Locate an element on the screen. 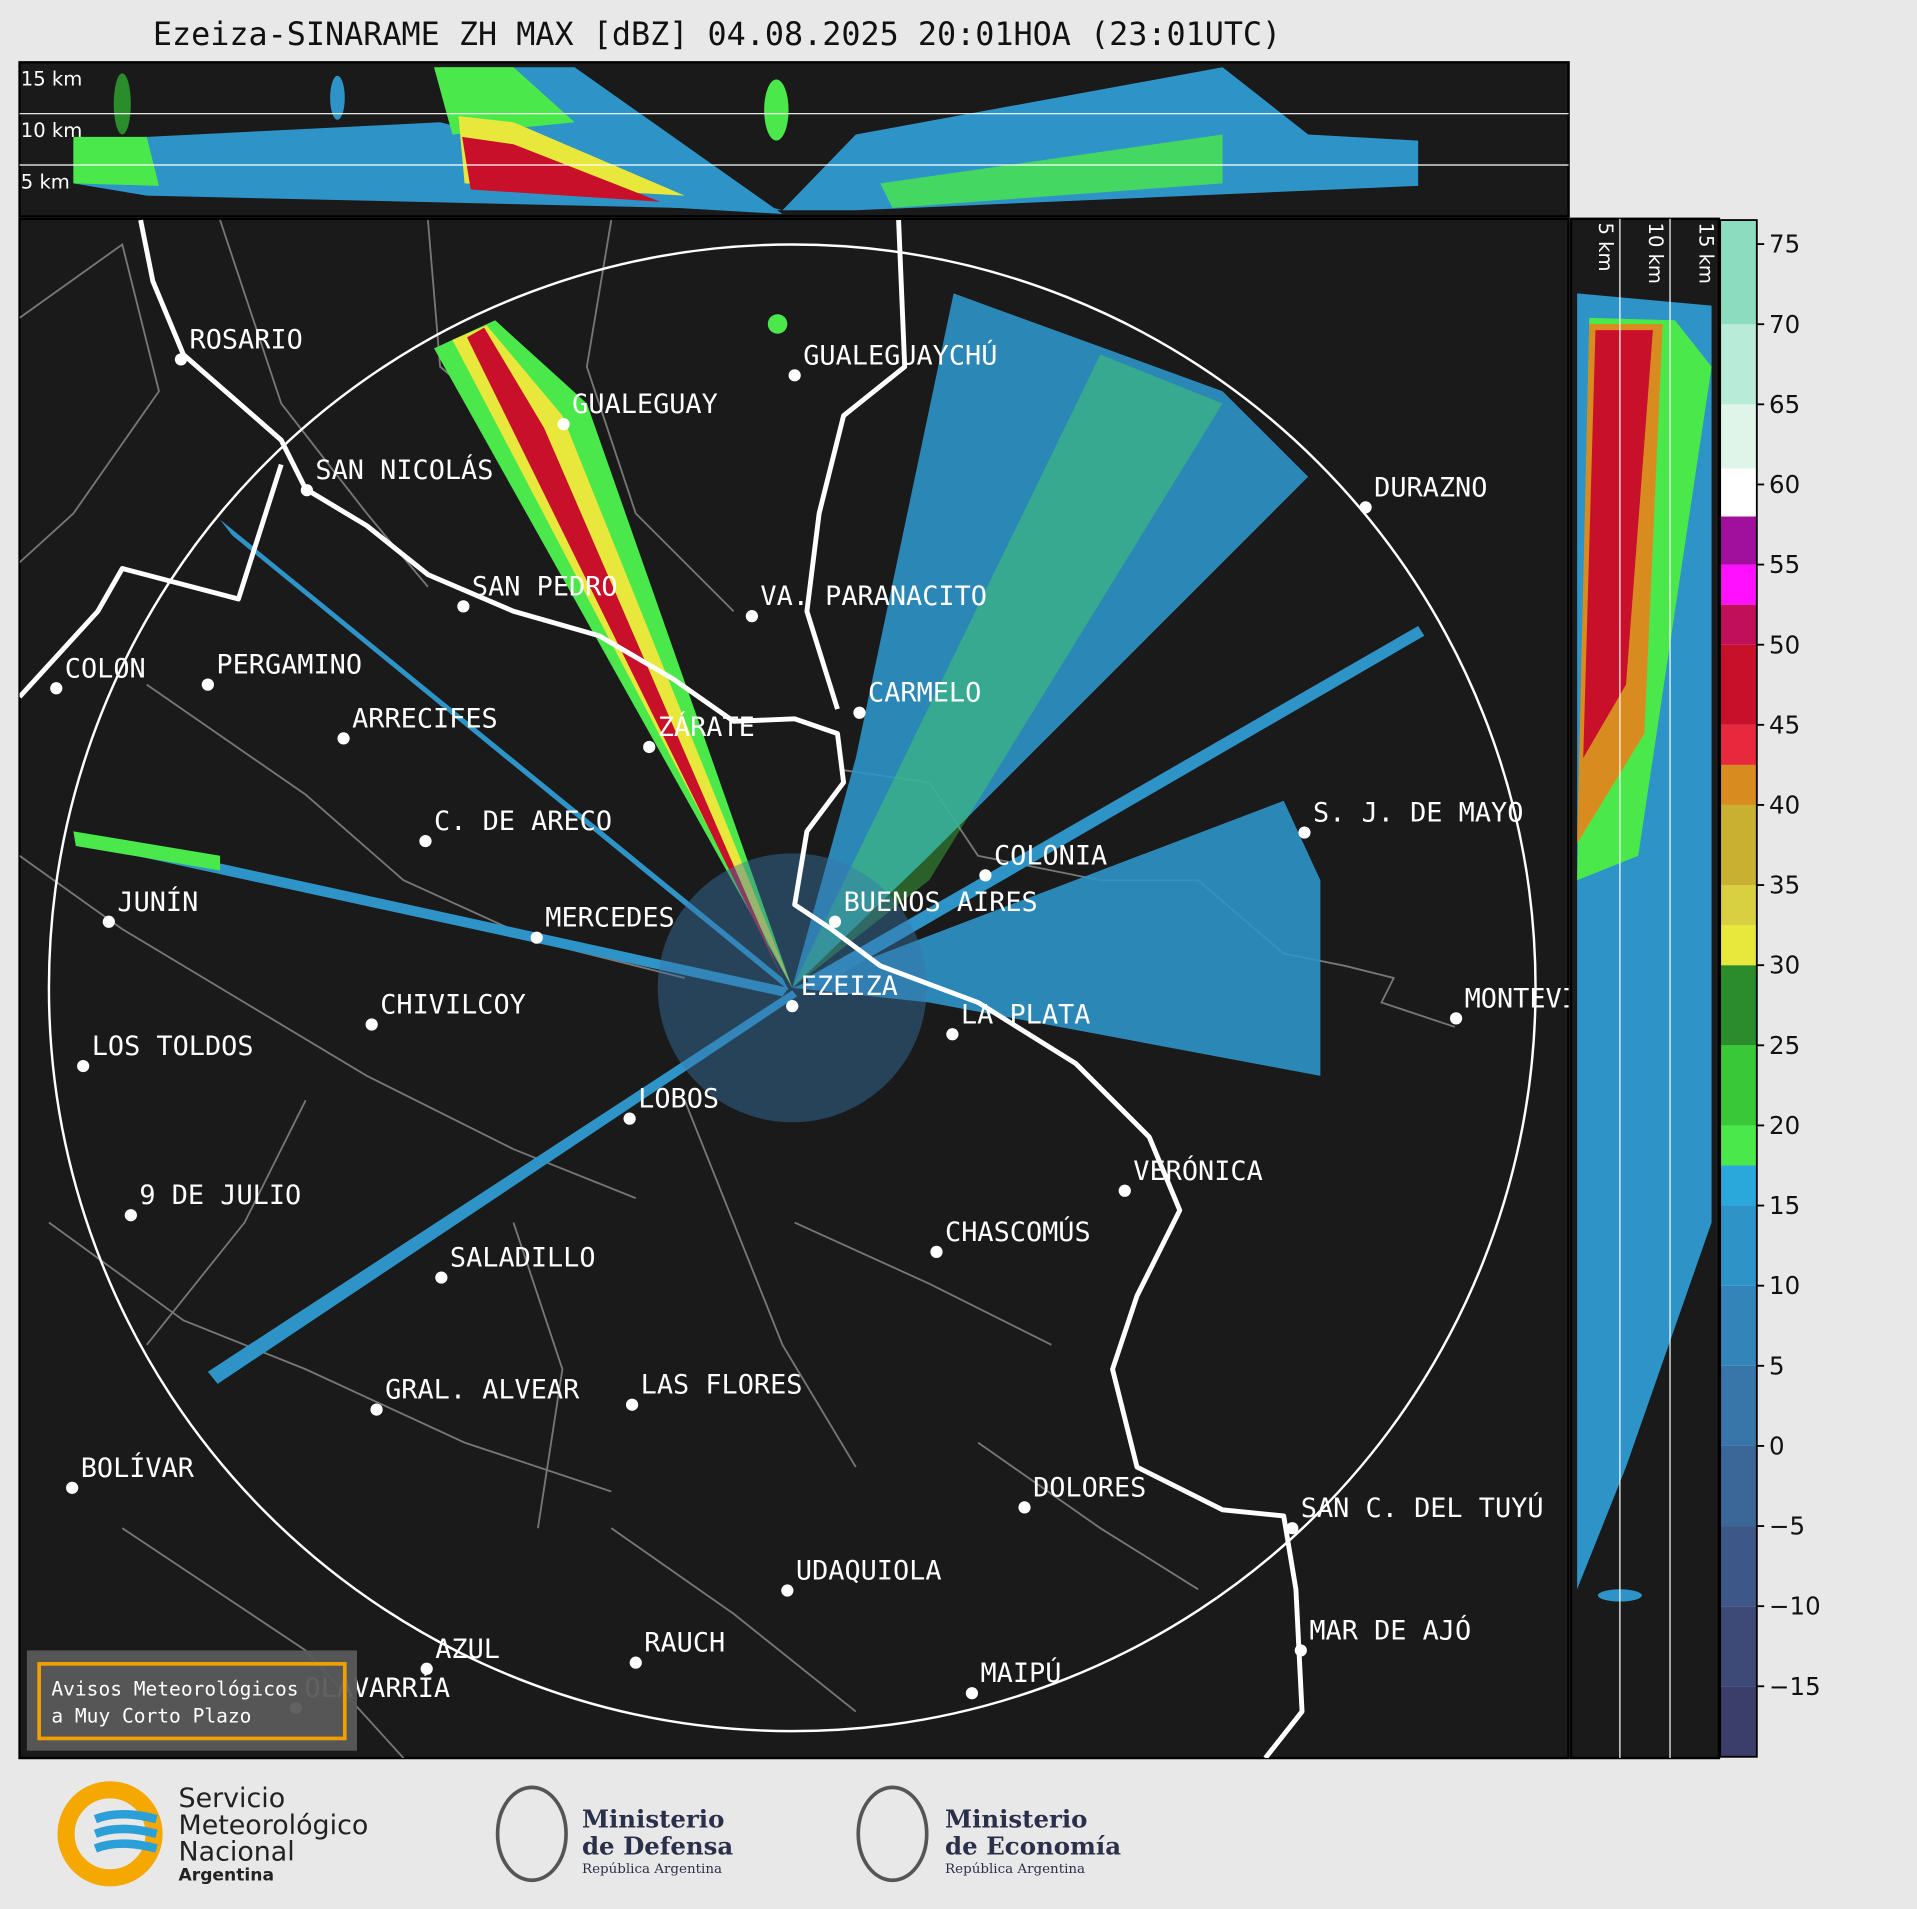 The width and height of the screenshot is (1917, 1909). city-label: ROSARIO is located at coordinates (246, 339).